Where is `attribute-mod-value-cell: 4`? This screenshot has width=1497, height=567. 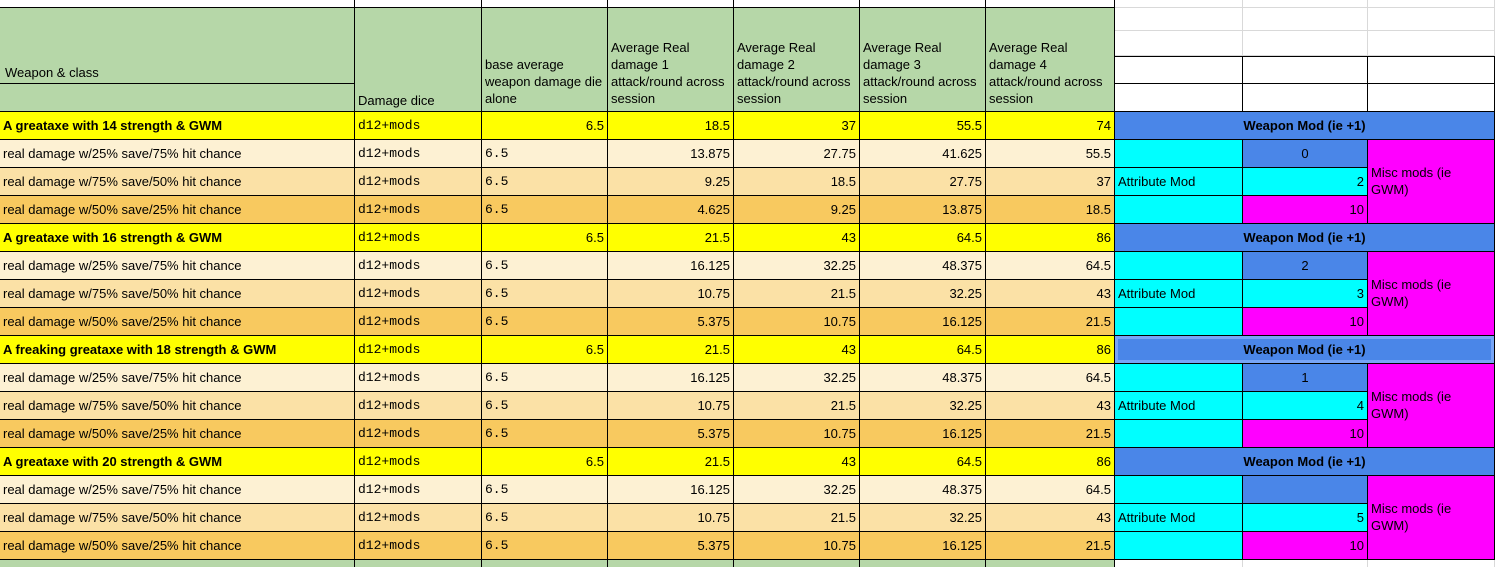 attribute-mod-value-cell: 4 is located at coordinates (1305, 406).